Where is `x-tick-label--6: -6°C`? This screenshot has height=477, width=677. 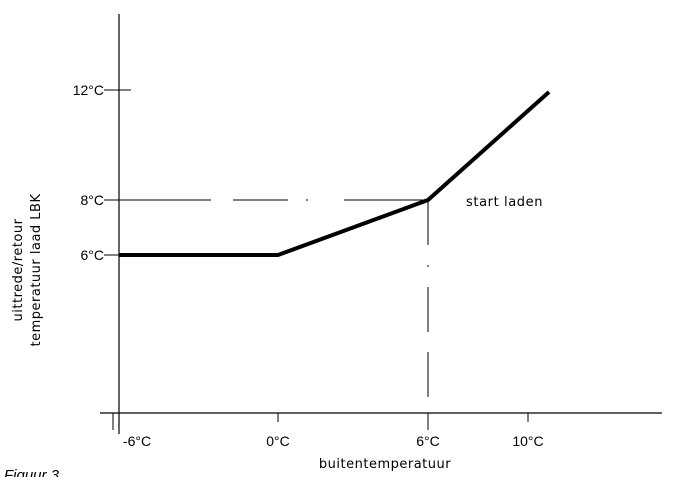
x-tick-label--6: -6°C is located at coordinates (137, 441).